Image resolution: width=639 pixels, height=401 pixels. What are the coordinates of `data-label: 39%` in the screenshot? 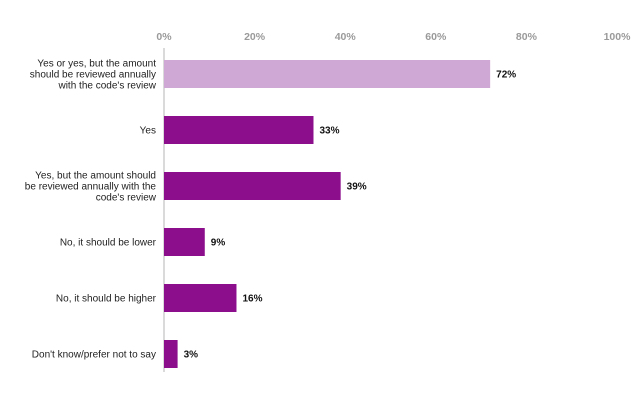 It's located at (357, 187).